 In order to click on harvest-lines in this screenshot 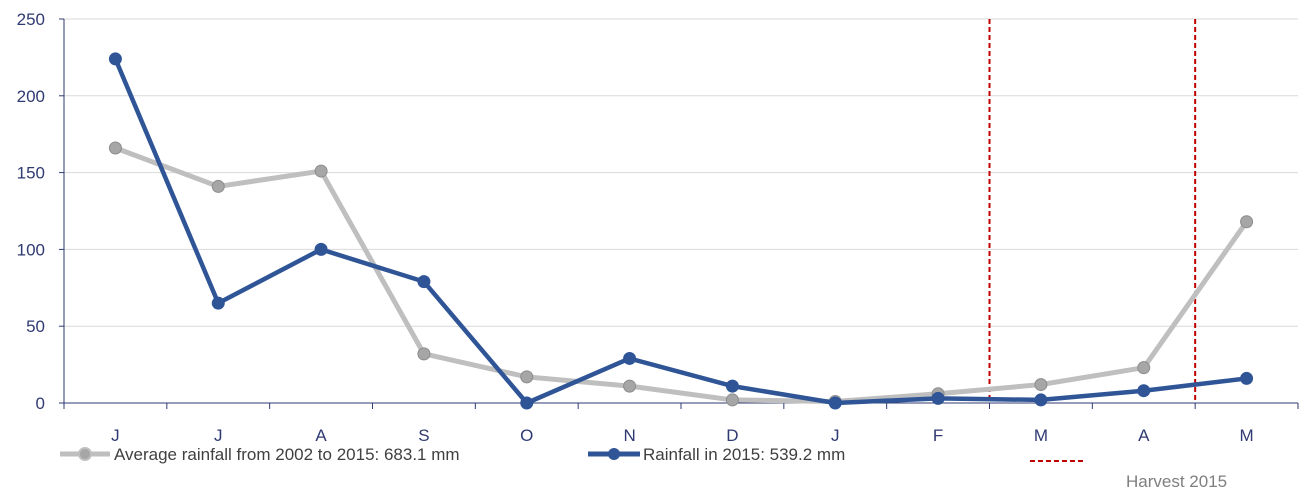, I will do `click(1092, 211)`.